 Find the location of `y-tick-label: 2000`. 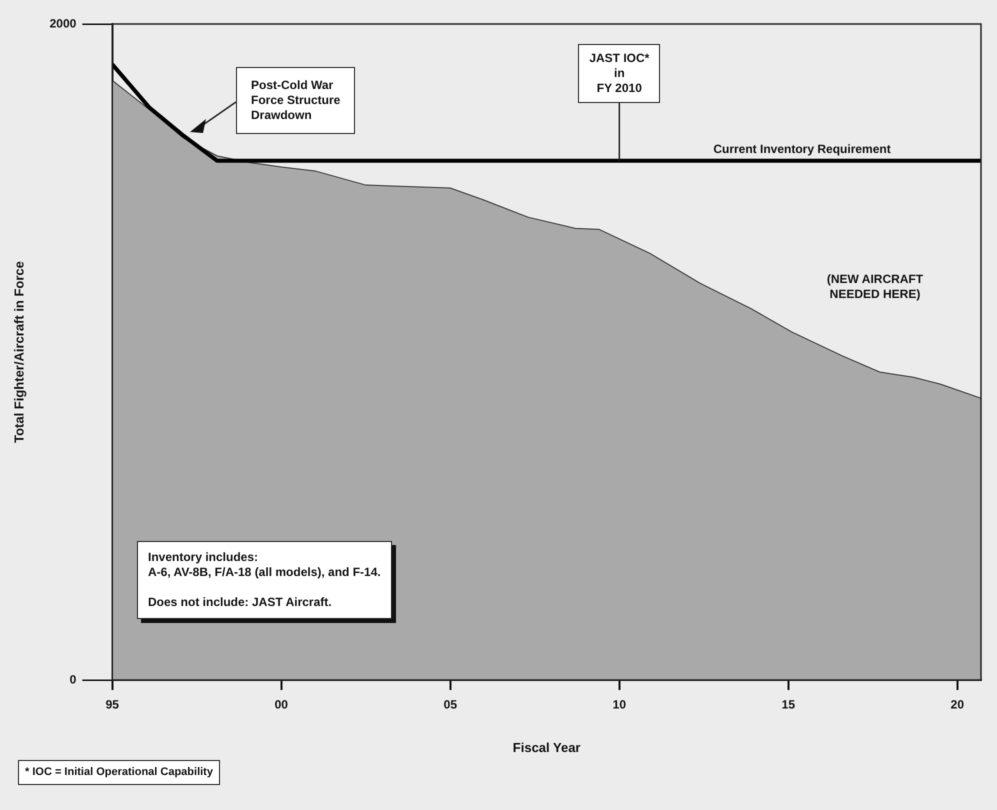

y-tick-label: 2000 is located at coordinates (63, 23).